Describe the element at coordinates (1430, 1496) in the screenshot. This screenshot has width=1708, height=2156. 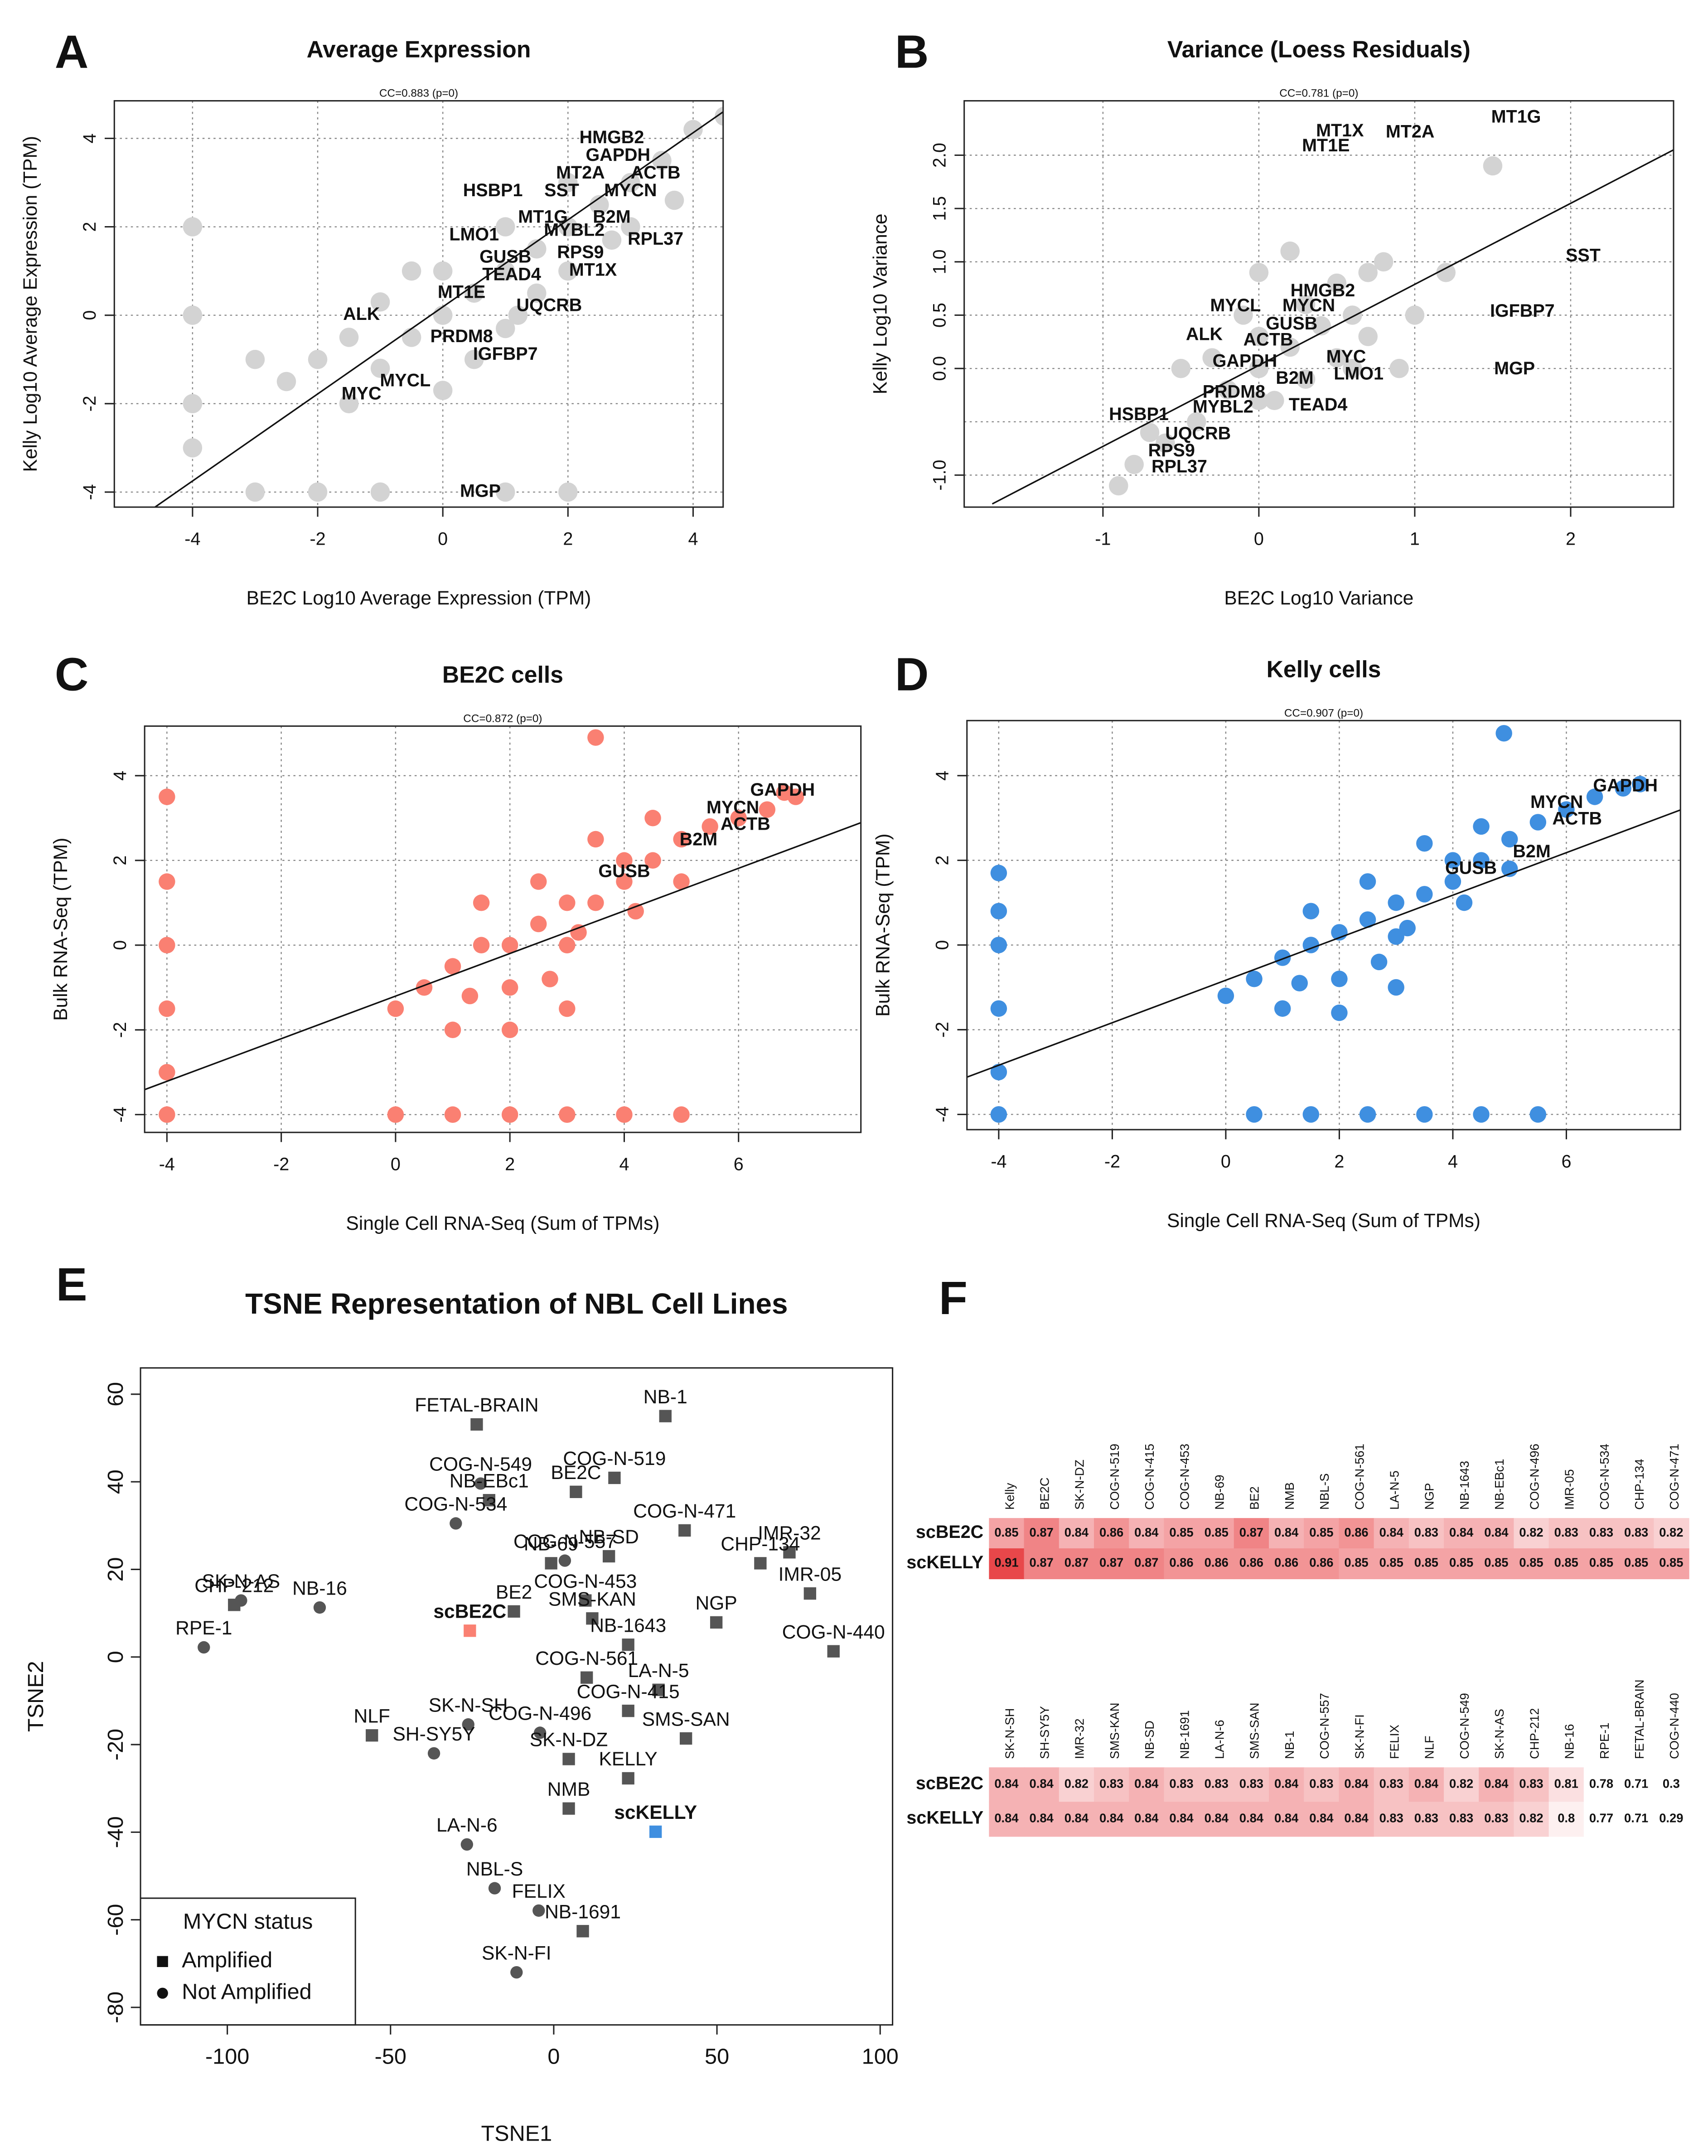
I see `column-label: NGP` at that location.